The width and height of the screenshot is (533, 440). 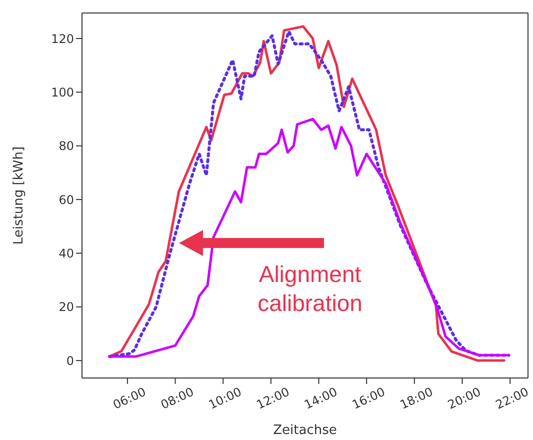 What do you see at coordinates (19, 195) in the screenshot?
I see `y-axis-title: Leistung [kWh]` at bounding box center [19, 195].